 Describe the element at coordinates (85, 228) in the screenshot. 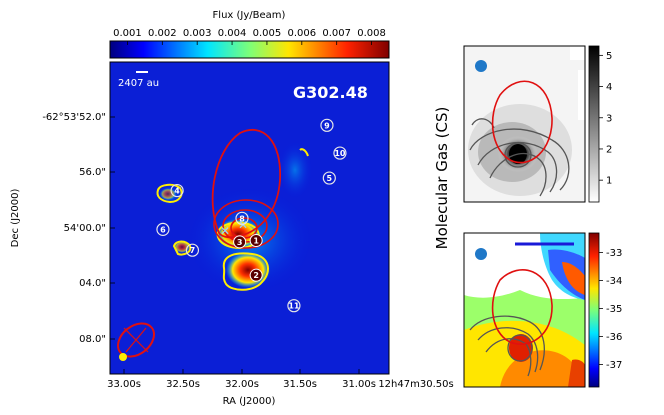

I see `y-tick-label: 54'00.0"` at that location.